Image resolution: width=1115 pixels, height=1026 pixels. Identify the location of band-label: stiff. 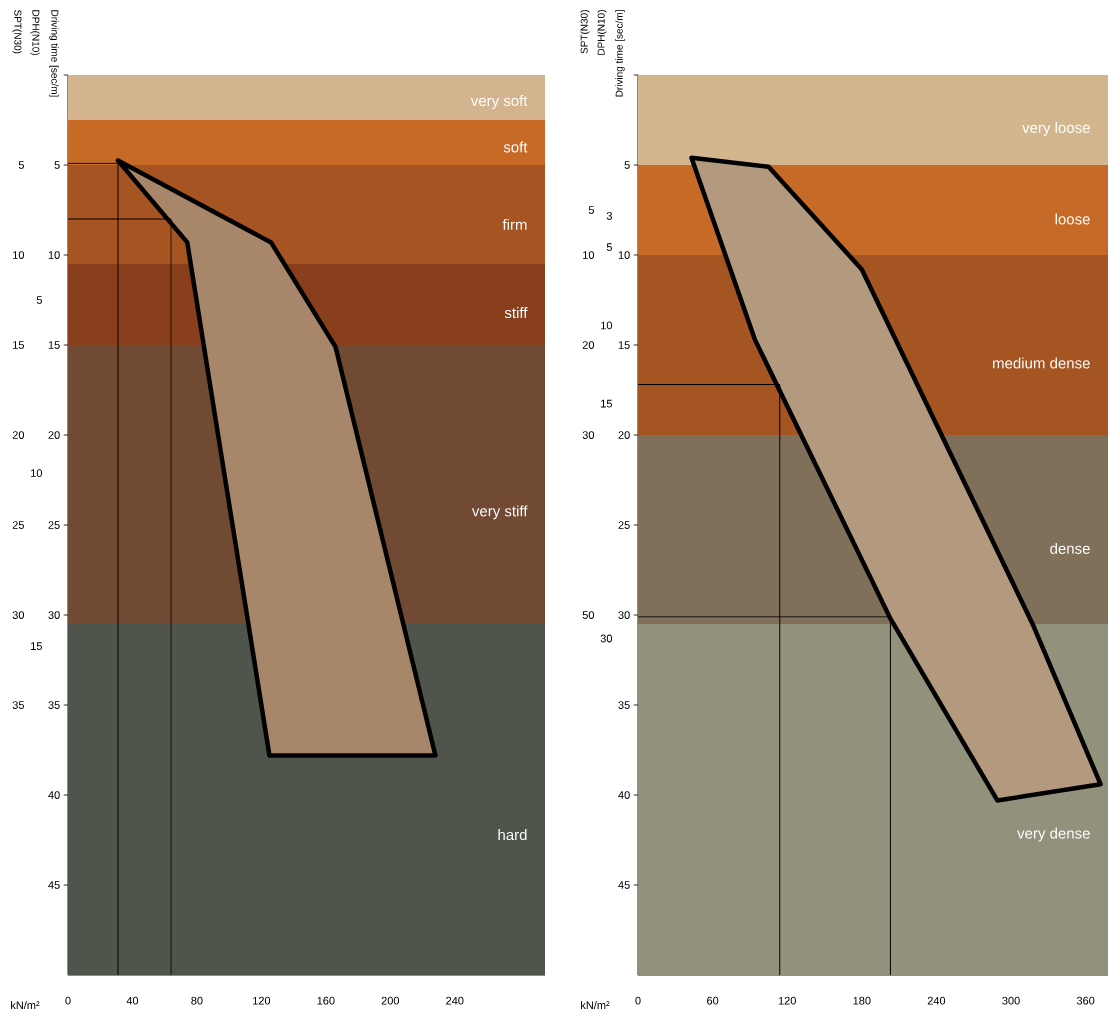
(516, 313).